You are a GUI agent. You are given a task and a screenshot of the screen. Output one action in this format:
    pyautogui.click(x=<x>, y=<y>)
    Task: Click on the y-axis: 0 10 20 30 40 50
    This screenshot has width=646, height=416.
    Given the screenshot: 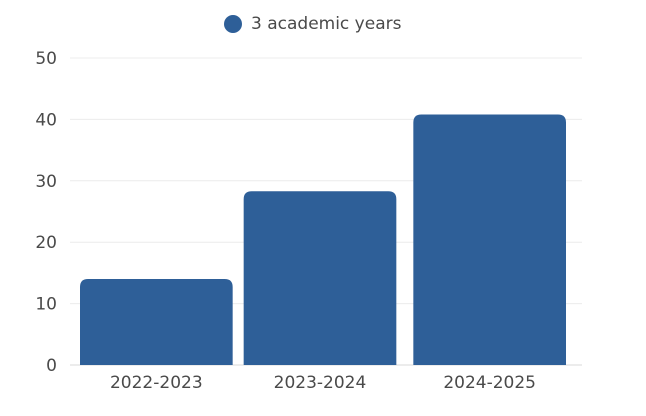 What is the action you would take?
    pyautogui.click(x=46, y=212)
    